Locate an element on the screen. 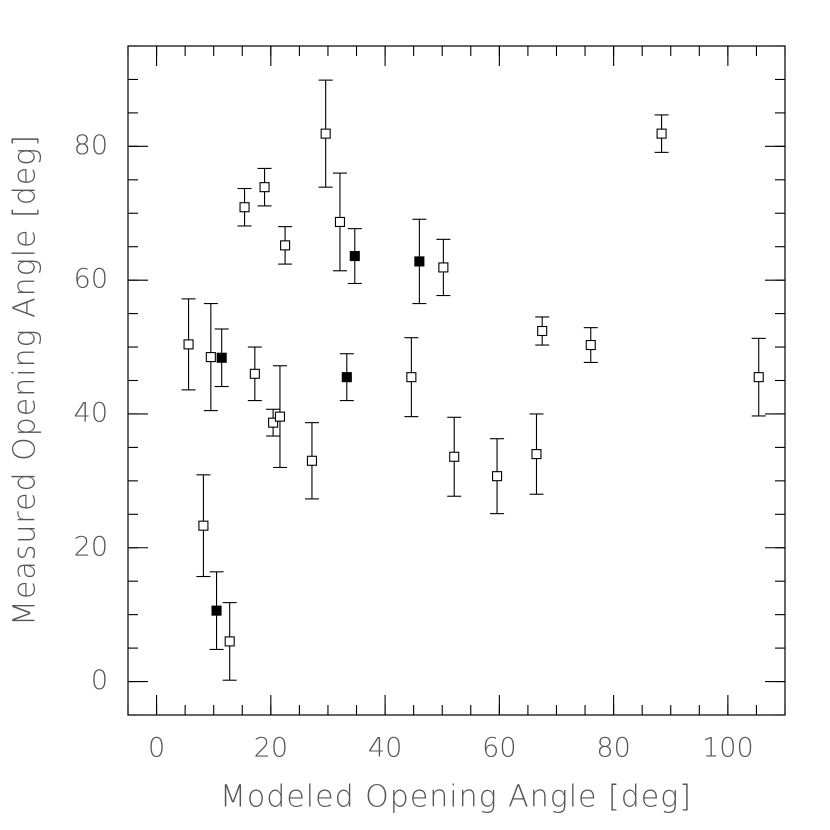 This screenshot has height=830, width=830. y-tick-label: 80 is located at coordinates (91, 145).